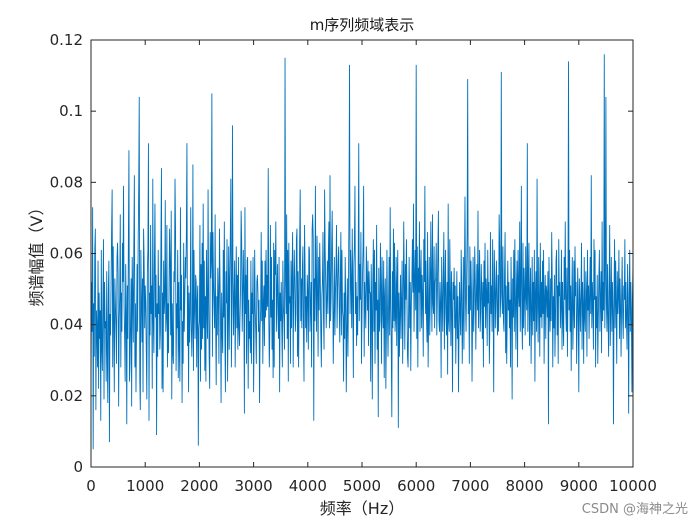  Describe the element at coordinates (91, 486) in the screenshot. I see `x-tick-label: 0` at that location.